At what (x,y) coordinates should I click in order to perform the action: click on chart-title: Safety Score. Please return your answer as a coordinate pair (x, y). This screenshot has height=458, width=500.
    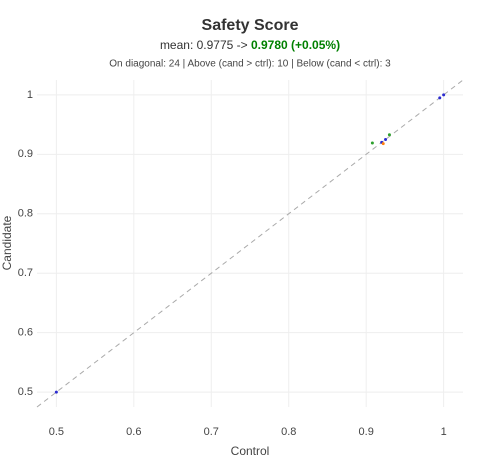
    Looking at the image, I should click on (250, 25).